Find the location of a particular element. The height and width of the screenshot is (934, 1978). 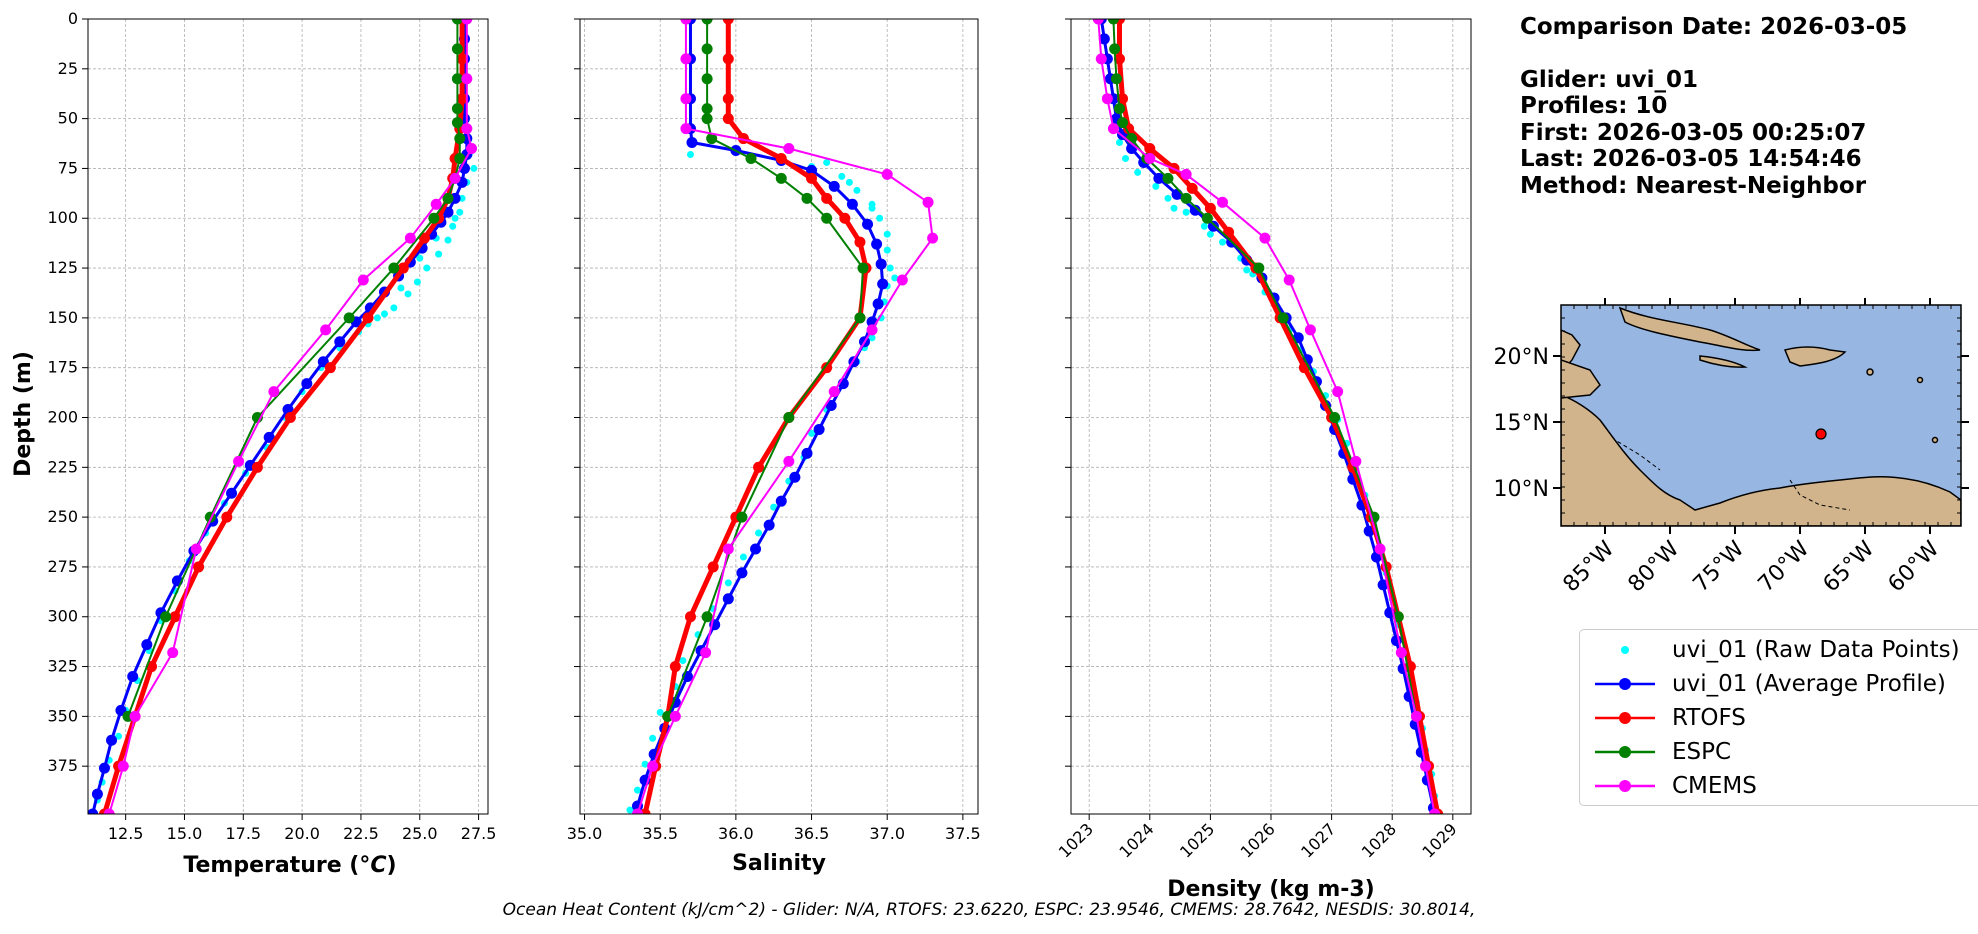

x-tick-label: 22.5 is located at coordinates (361, 833).